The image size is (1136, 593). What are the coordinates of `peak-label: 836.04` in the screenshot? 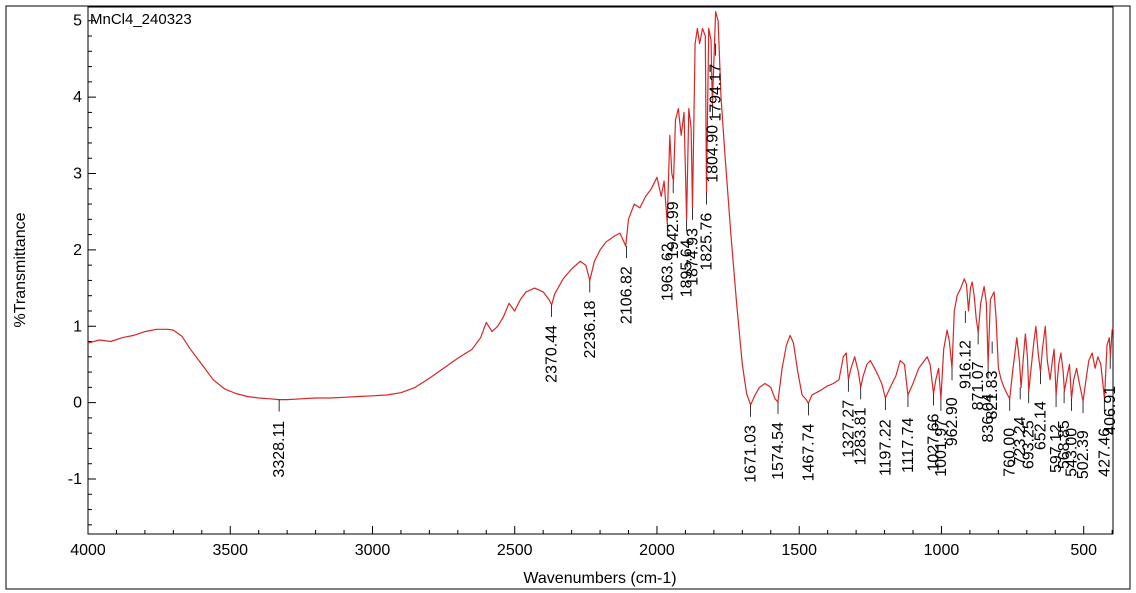 It's located at (988, 417).